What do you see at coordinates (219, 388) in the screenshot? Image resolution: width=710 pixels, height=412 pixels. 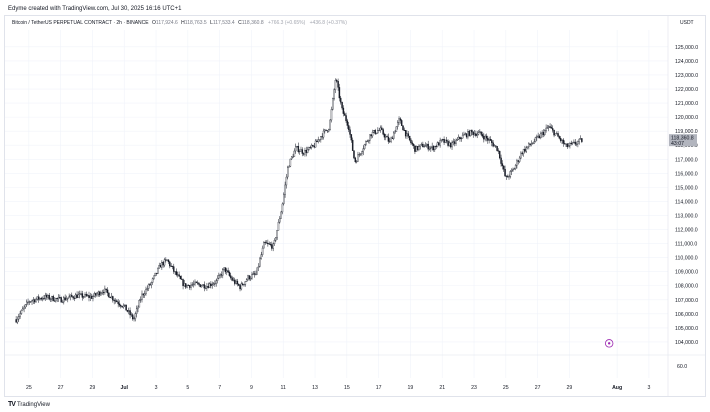 I see `time-tick-label: 7` at bounding box center [219, 388].